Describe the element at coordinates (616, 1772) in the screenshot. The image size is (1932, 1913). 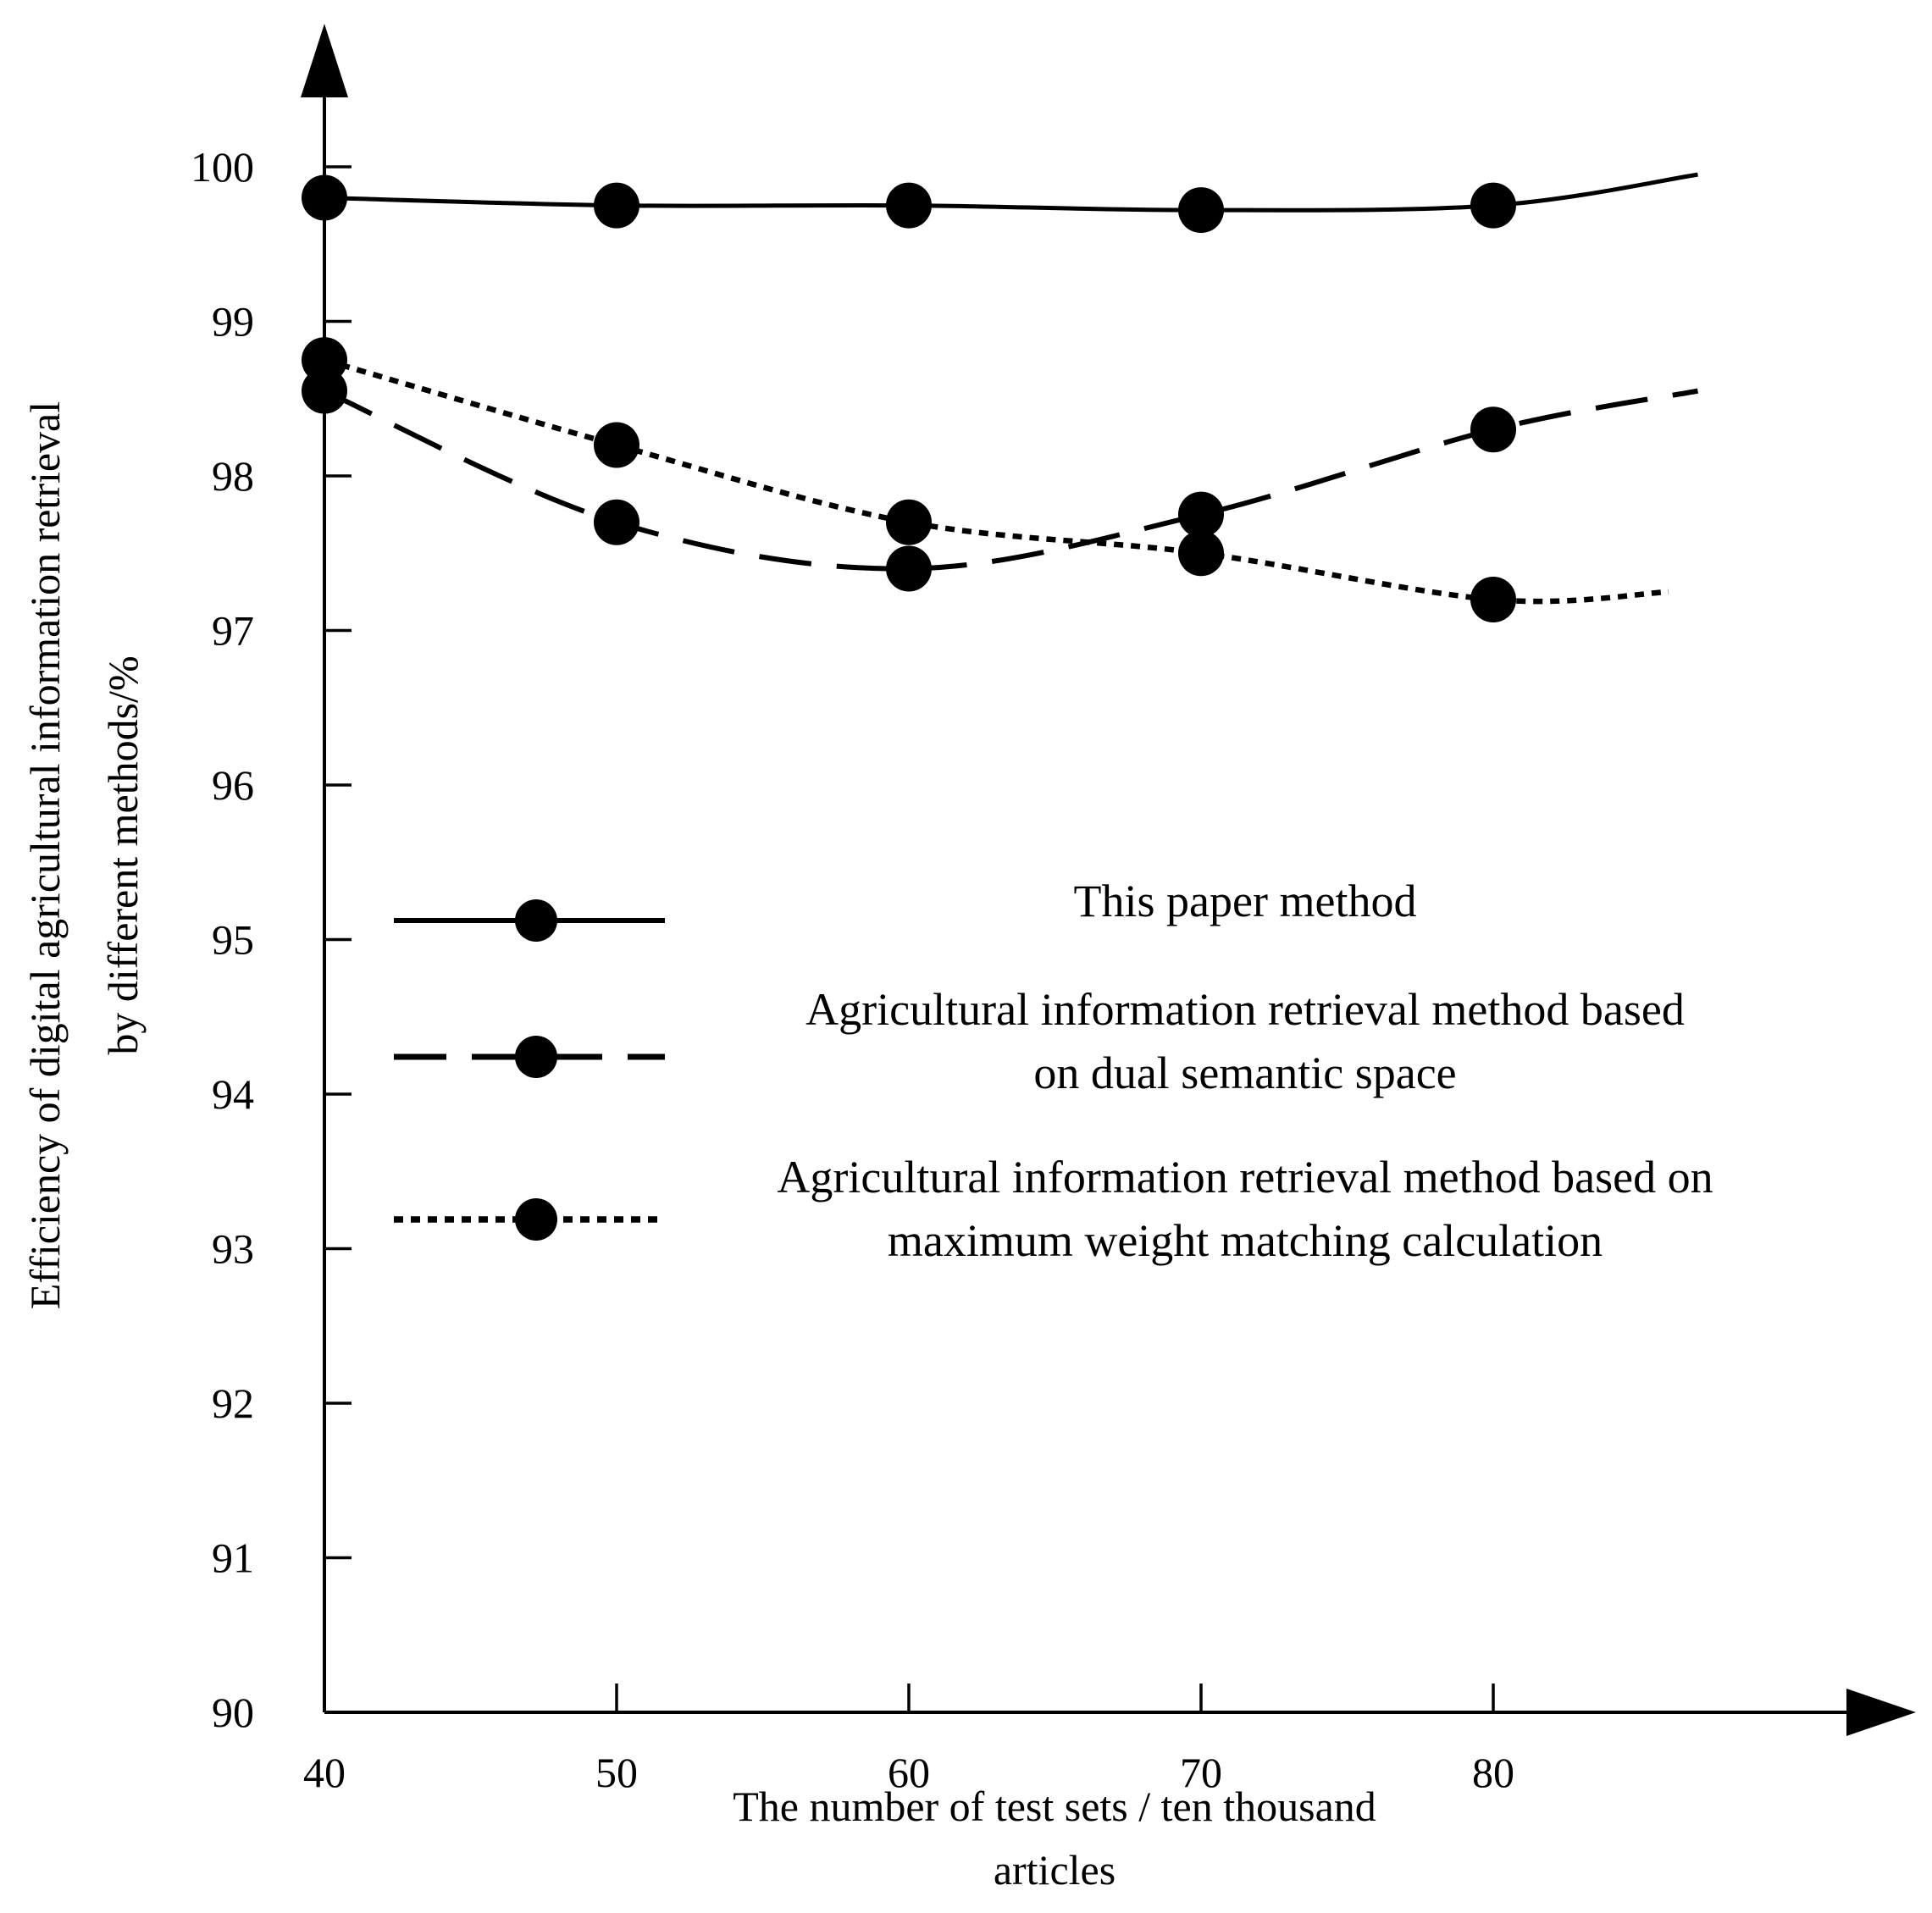
I see `x-tick-label: 50` at that location.